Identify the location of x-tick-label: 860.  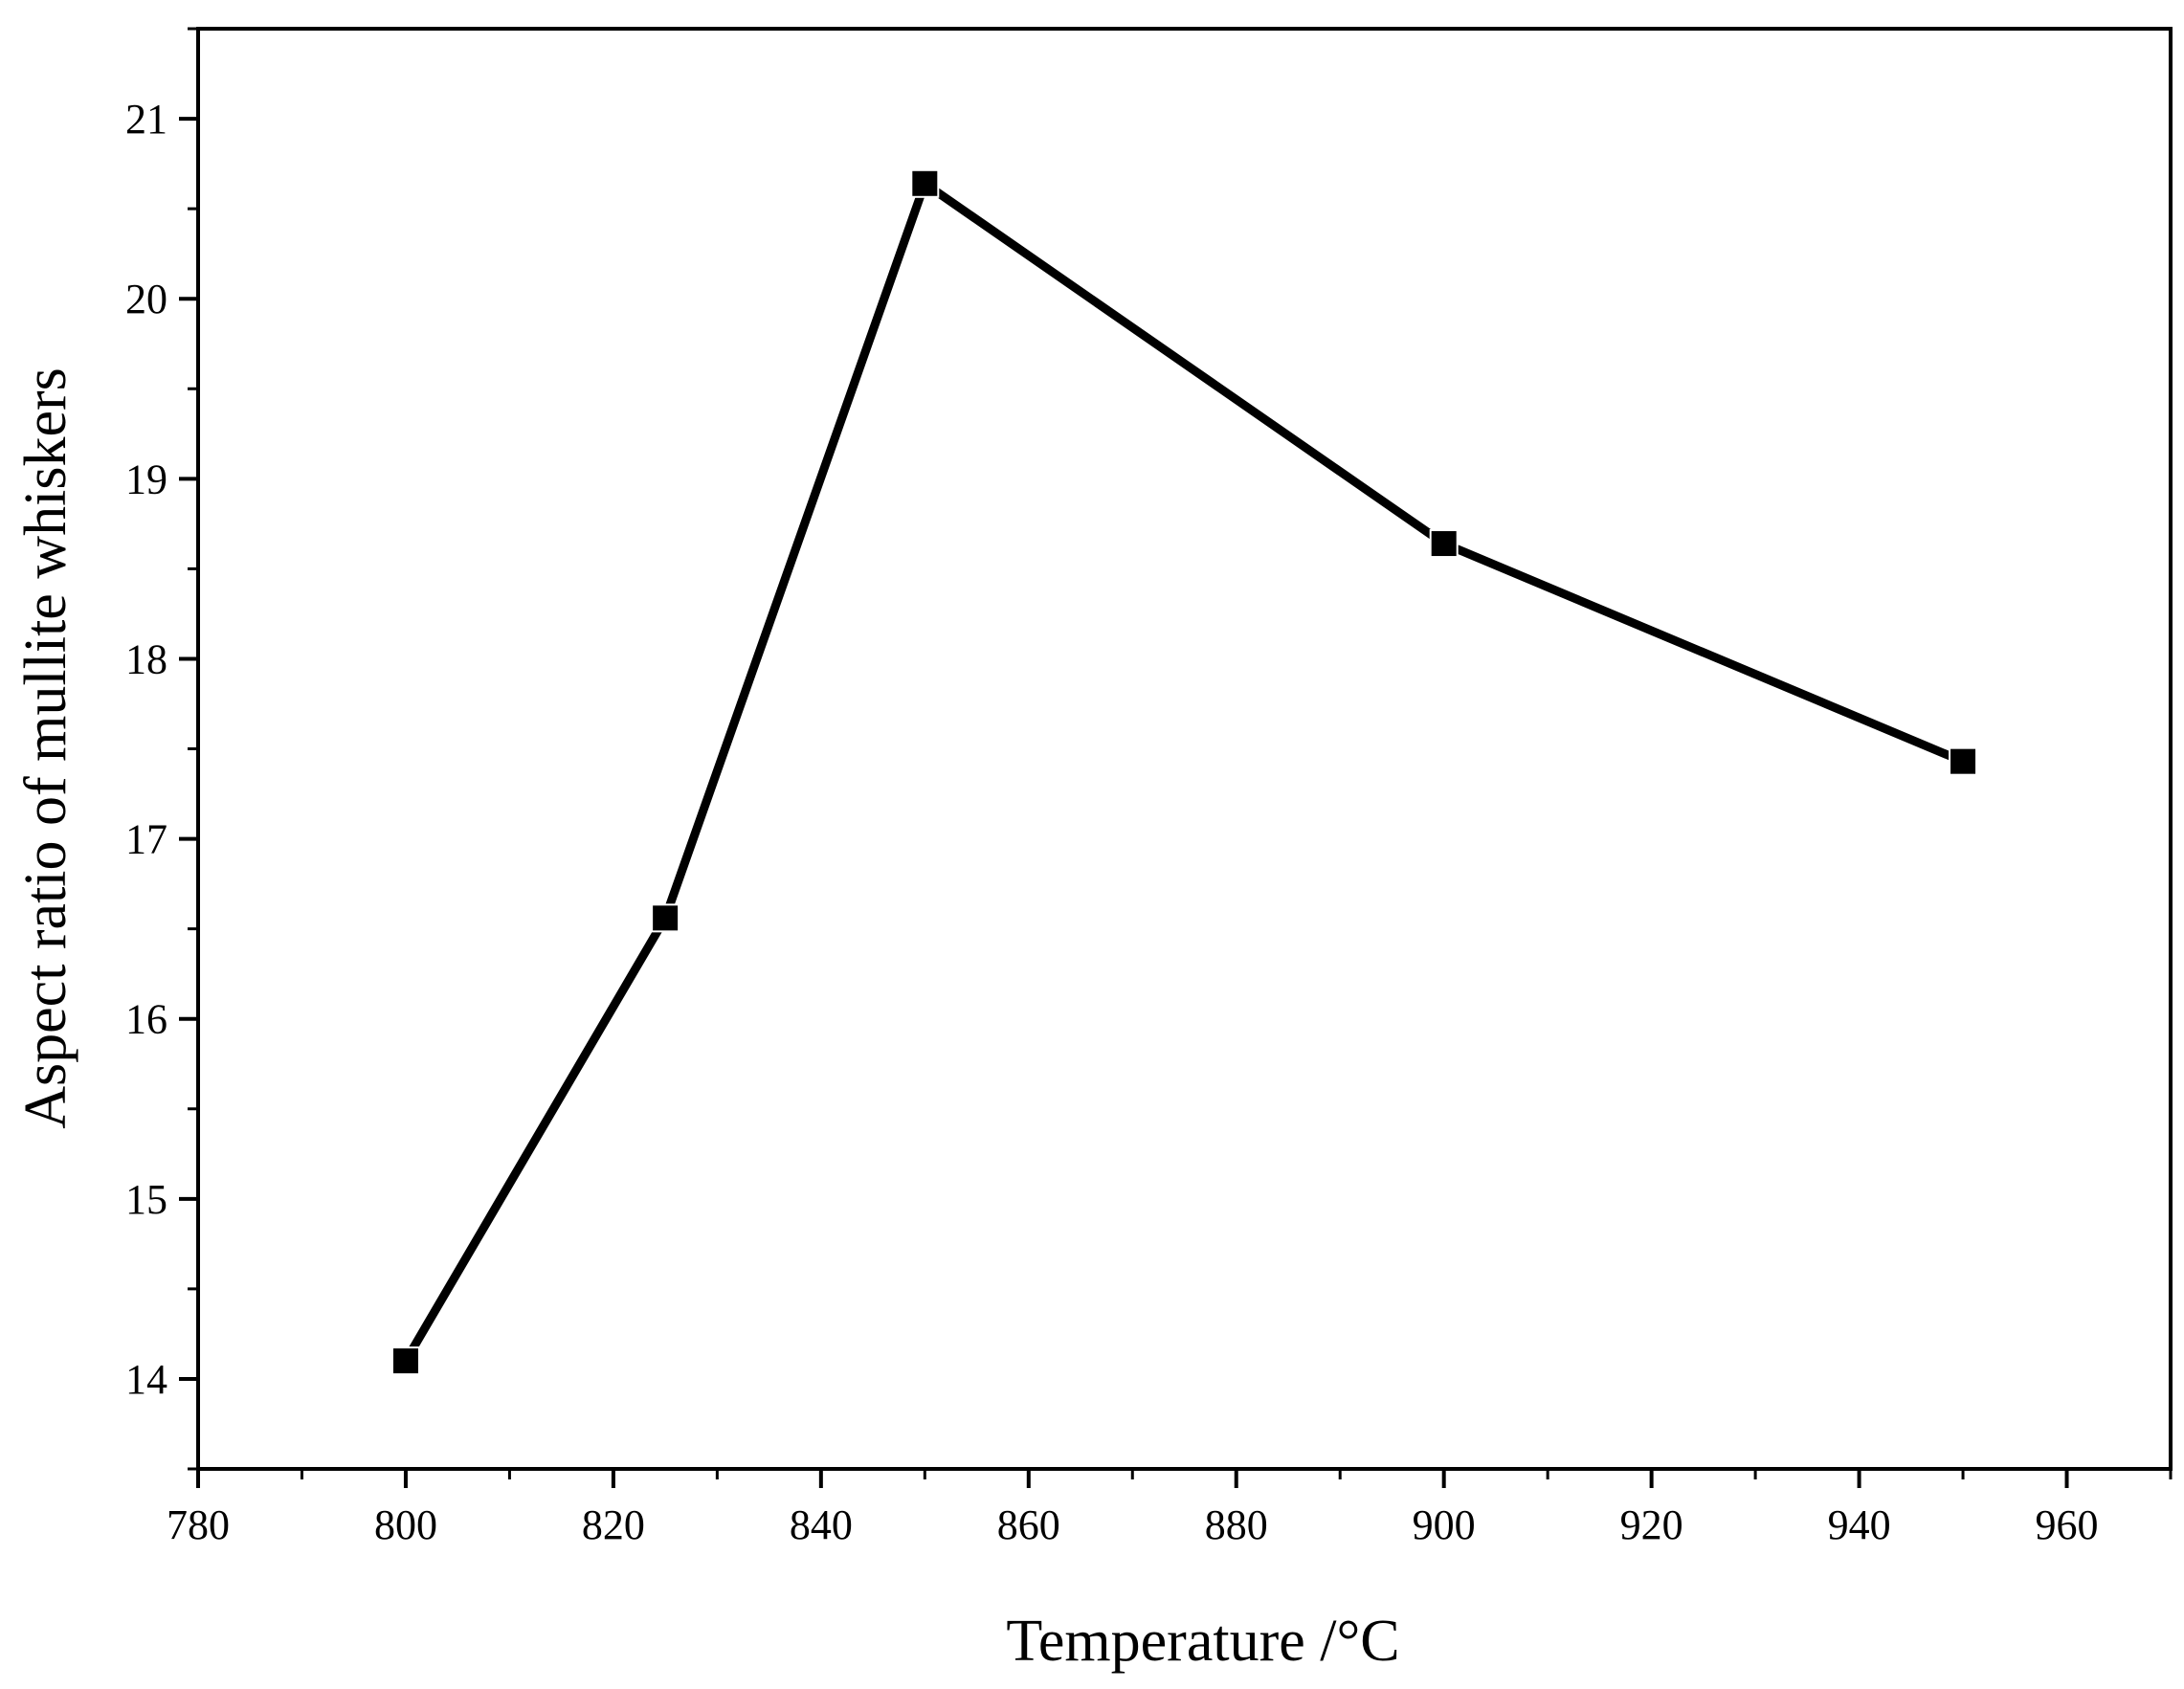
(1028, 1524).